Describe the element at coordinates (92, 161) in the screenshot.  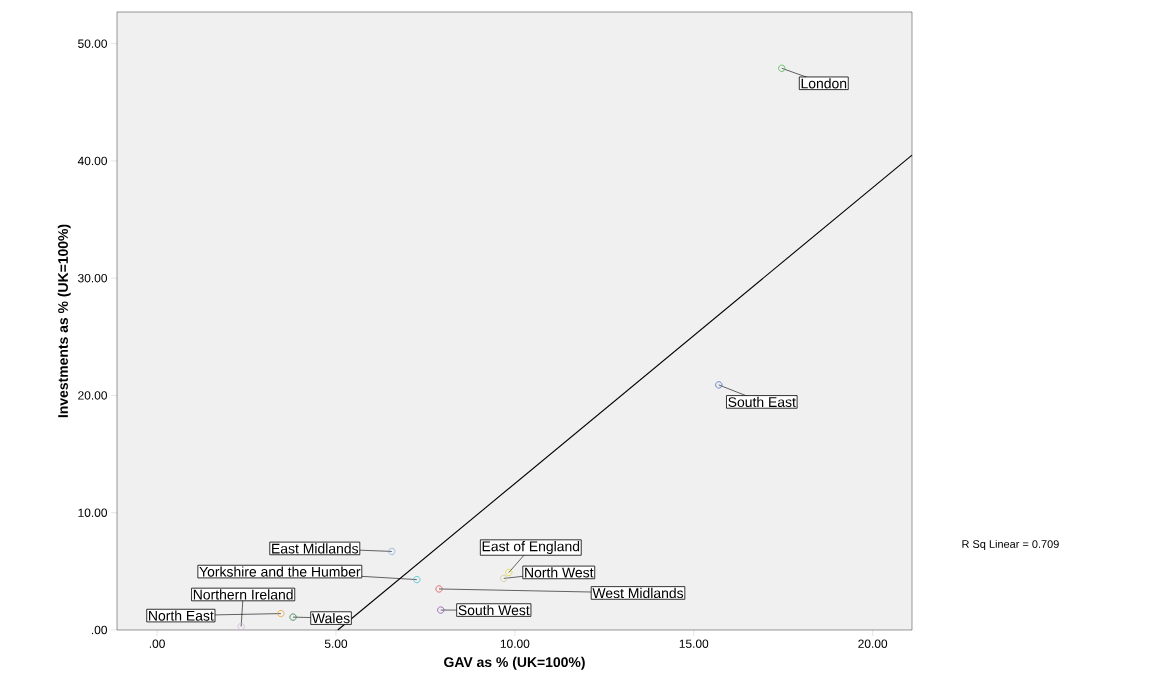
I see `y-tick-label: 40.00` at that location.